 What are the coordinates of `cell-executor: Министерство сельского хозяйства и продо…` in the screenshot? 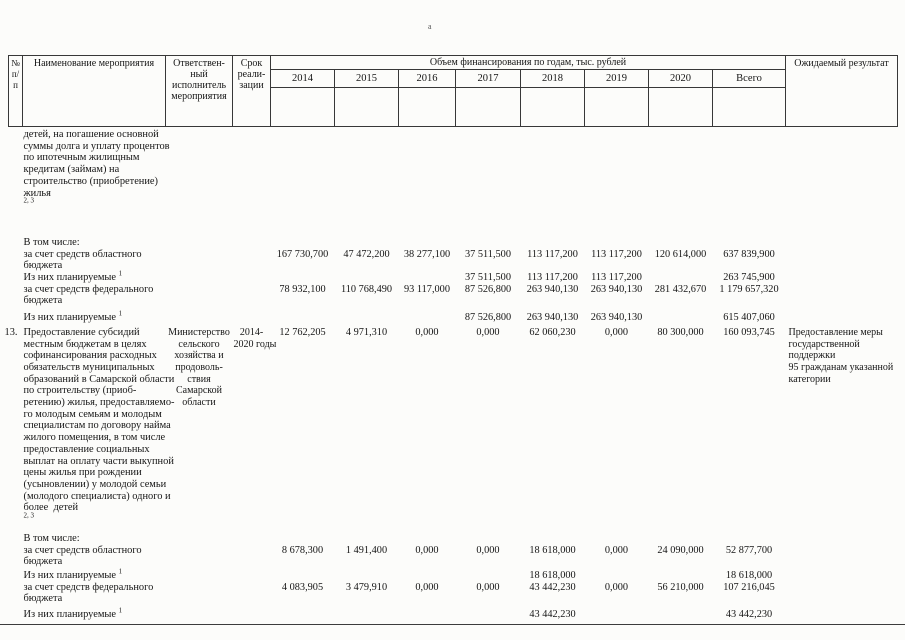 It's located at (199, 367).